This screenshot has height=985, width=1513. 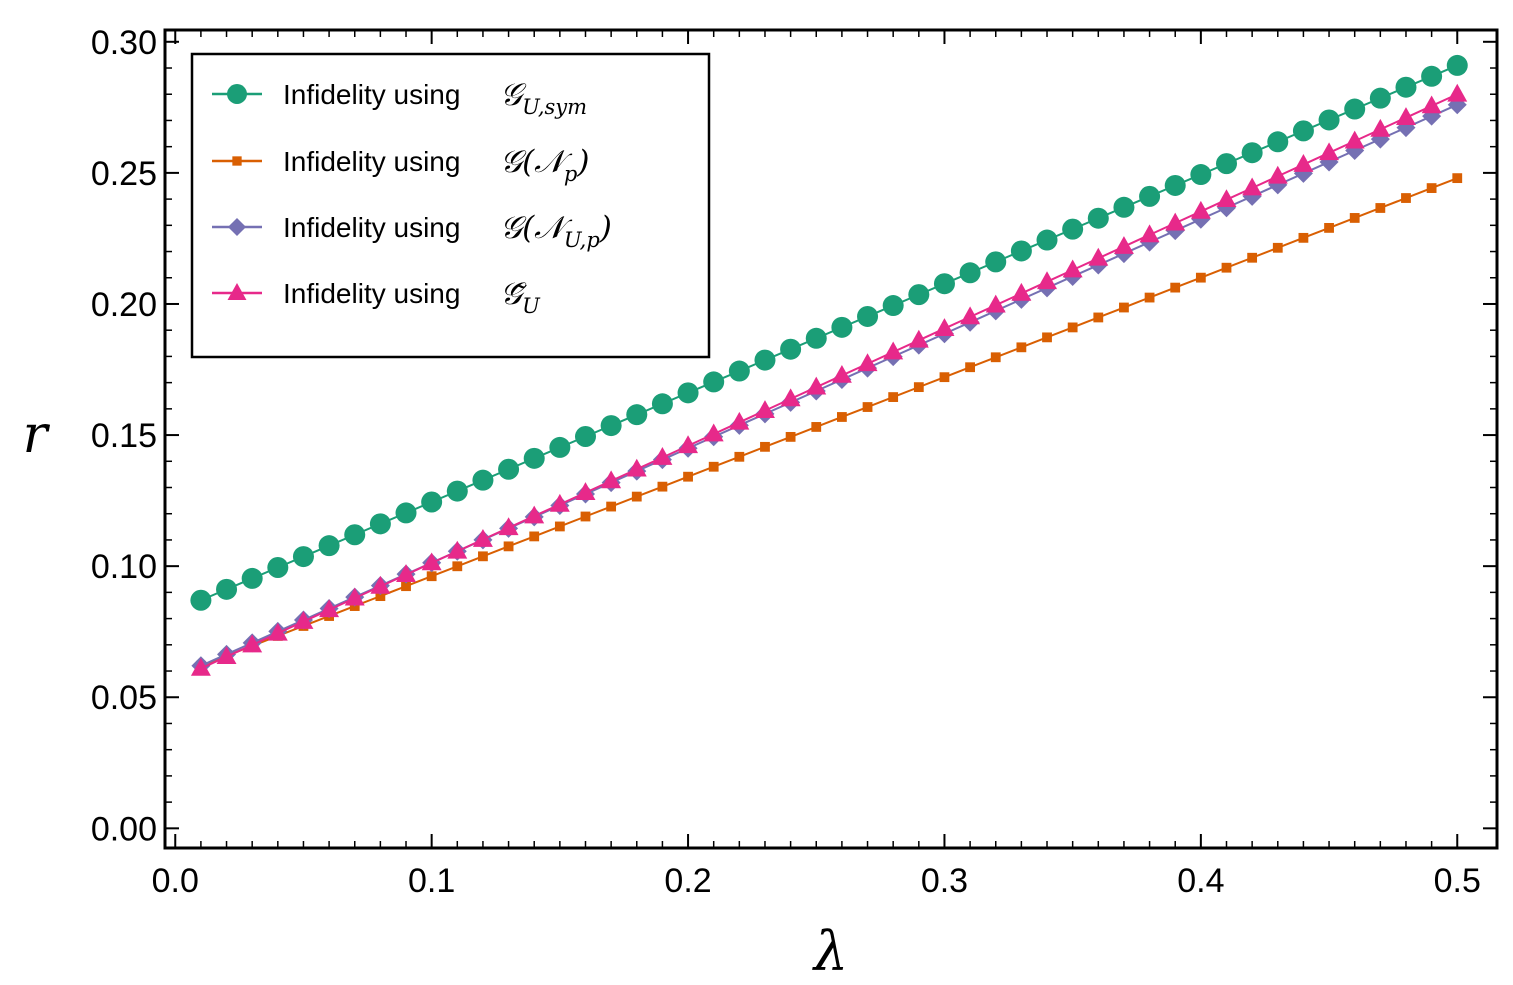 What do you see at coordinates (175, 881) in the screenshot?
I see `x-tick-label: 0.0` at bounding box center [175, 881].